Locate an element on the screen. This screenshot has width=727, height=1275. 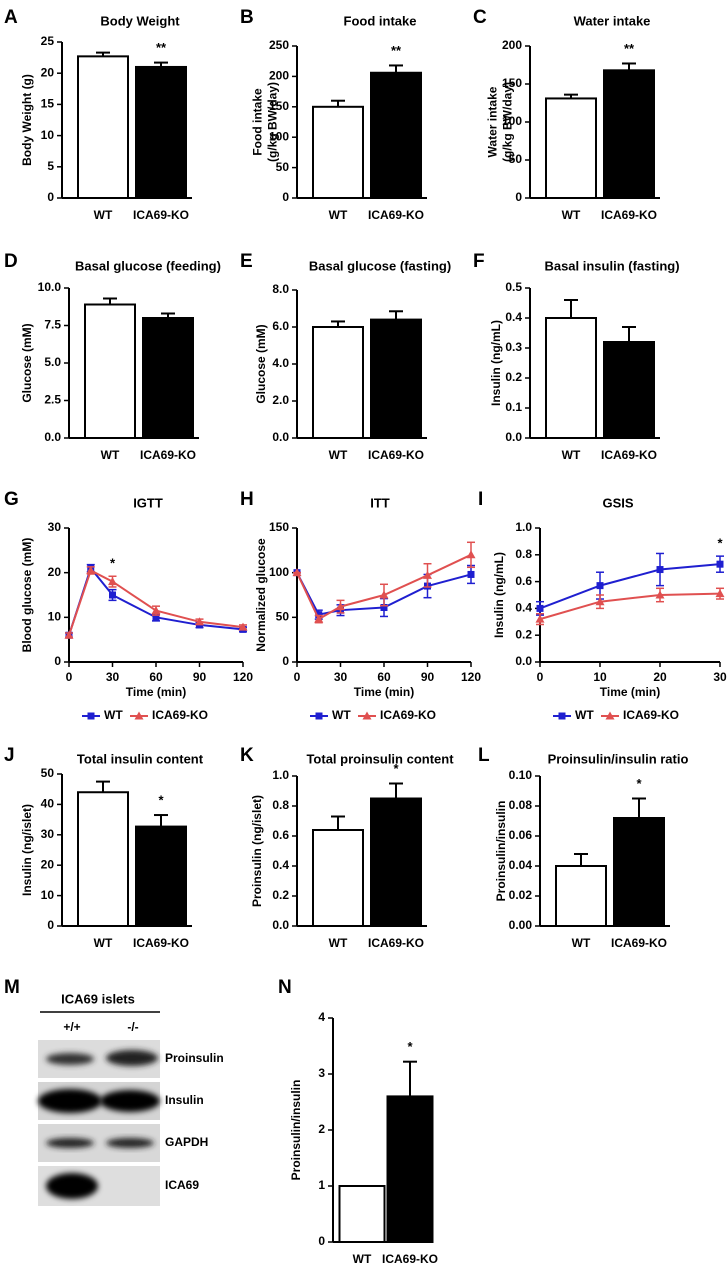
chart-title: ITT is located at coordinates (380, 502).